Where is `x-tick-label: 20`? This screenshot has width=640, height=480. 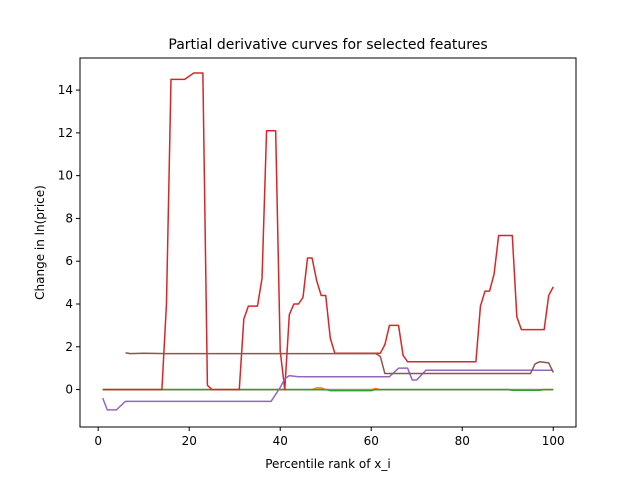 x-tick-label: 20 is located at coordinates (189, 441).